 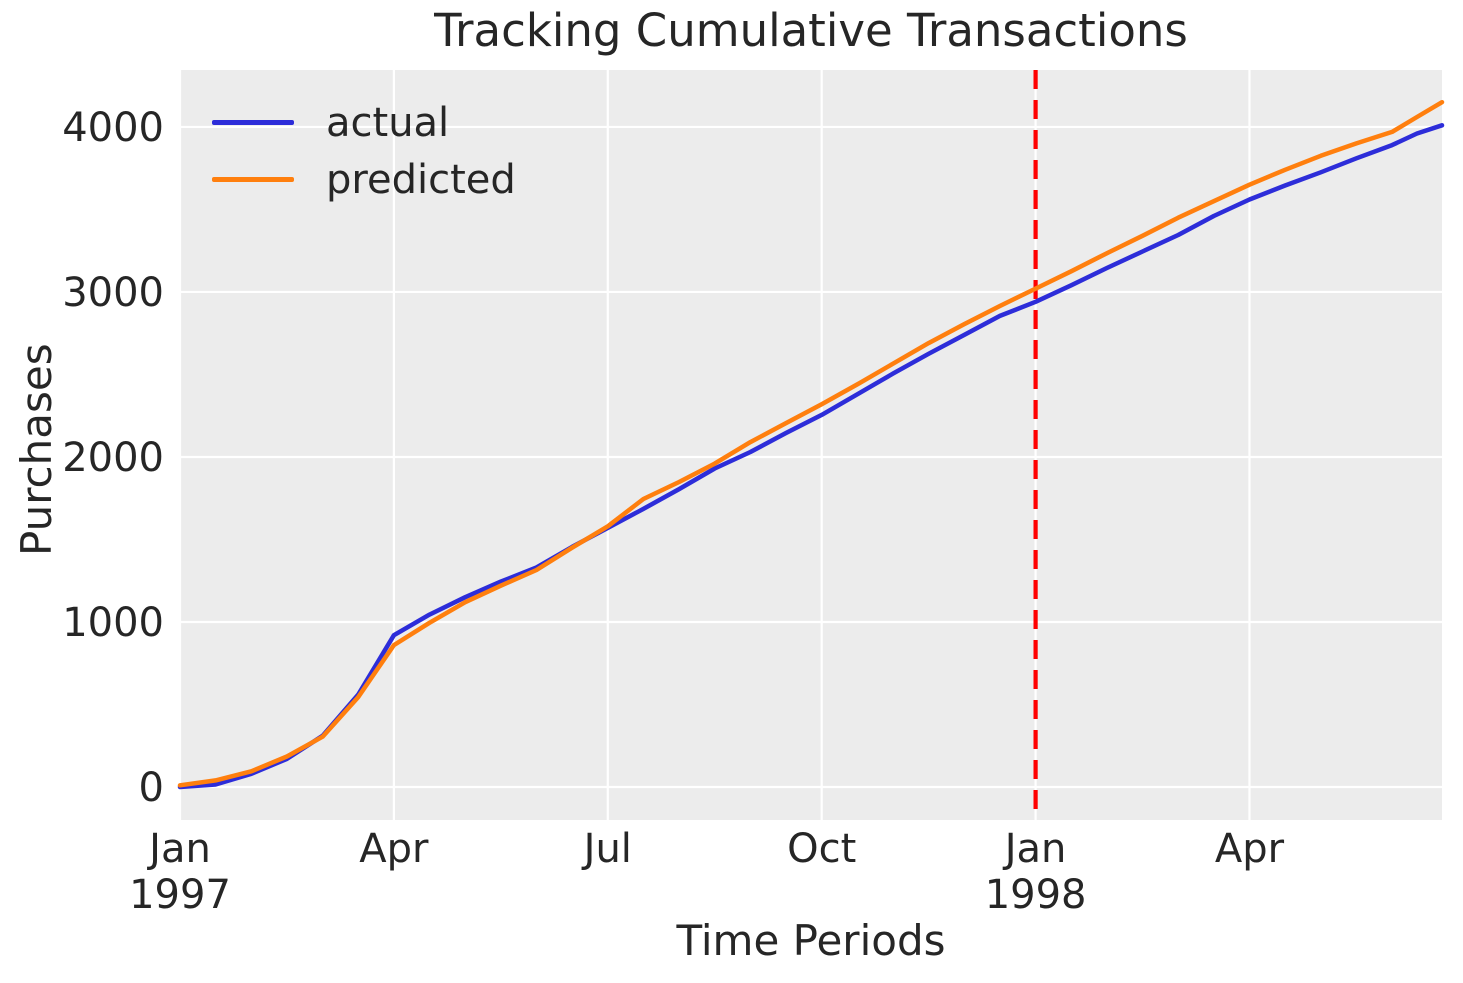 What do you see at coordinates (113, 293) in the screenshot?
I see `y-tick-label: 3000` at bounding box center [113, 293].